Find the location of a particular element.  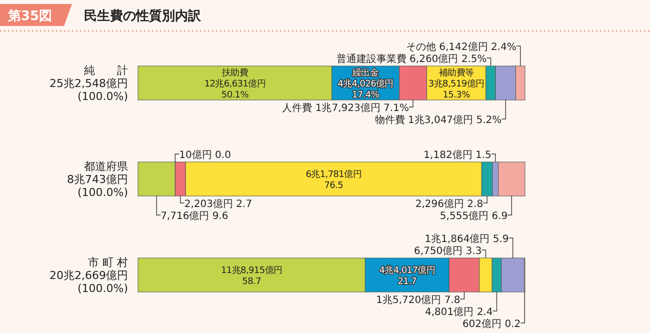

y-tick-label: 純 計 25兆2,548億円 (100.0%) is located at coordinates (89, 83).